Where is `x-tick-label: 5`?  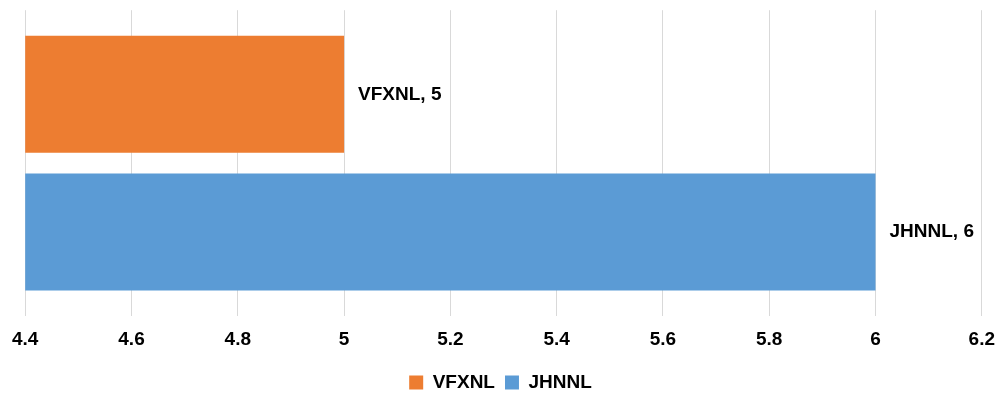 x-tick-label: 5 is located at coordinates (344, 338).